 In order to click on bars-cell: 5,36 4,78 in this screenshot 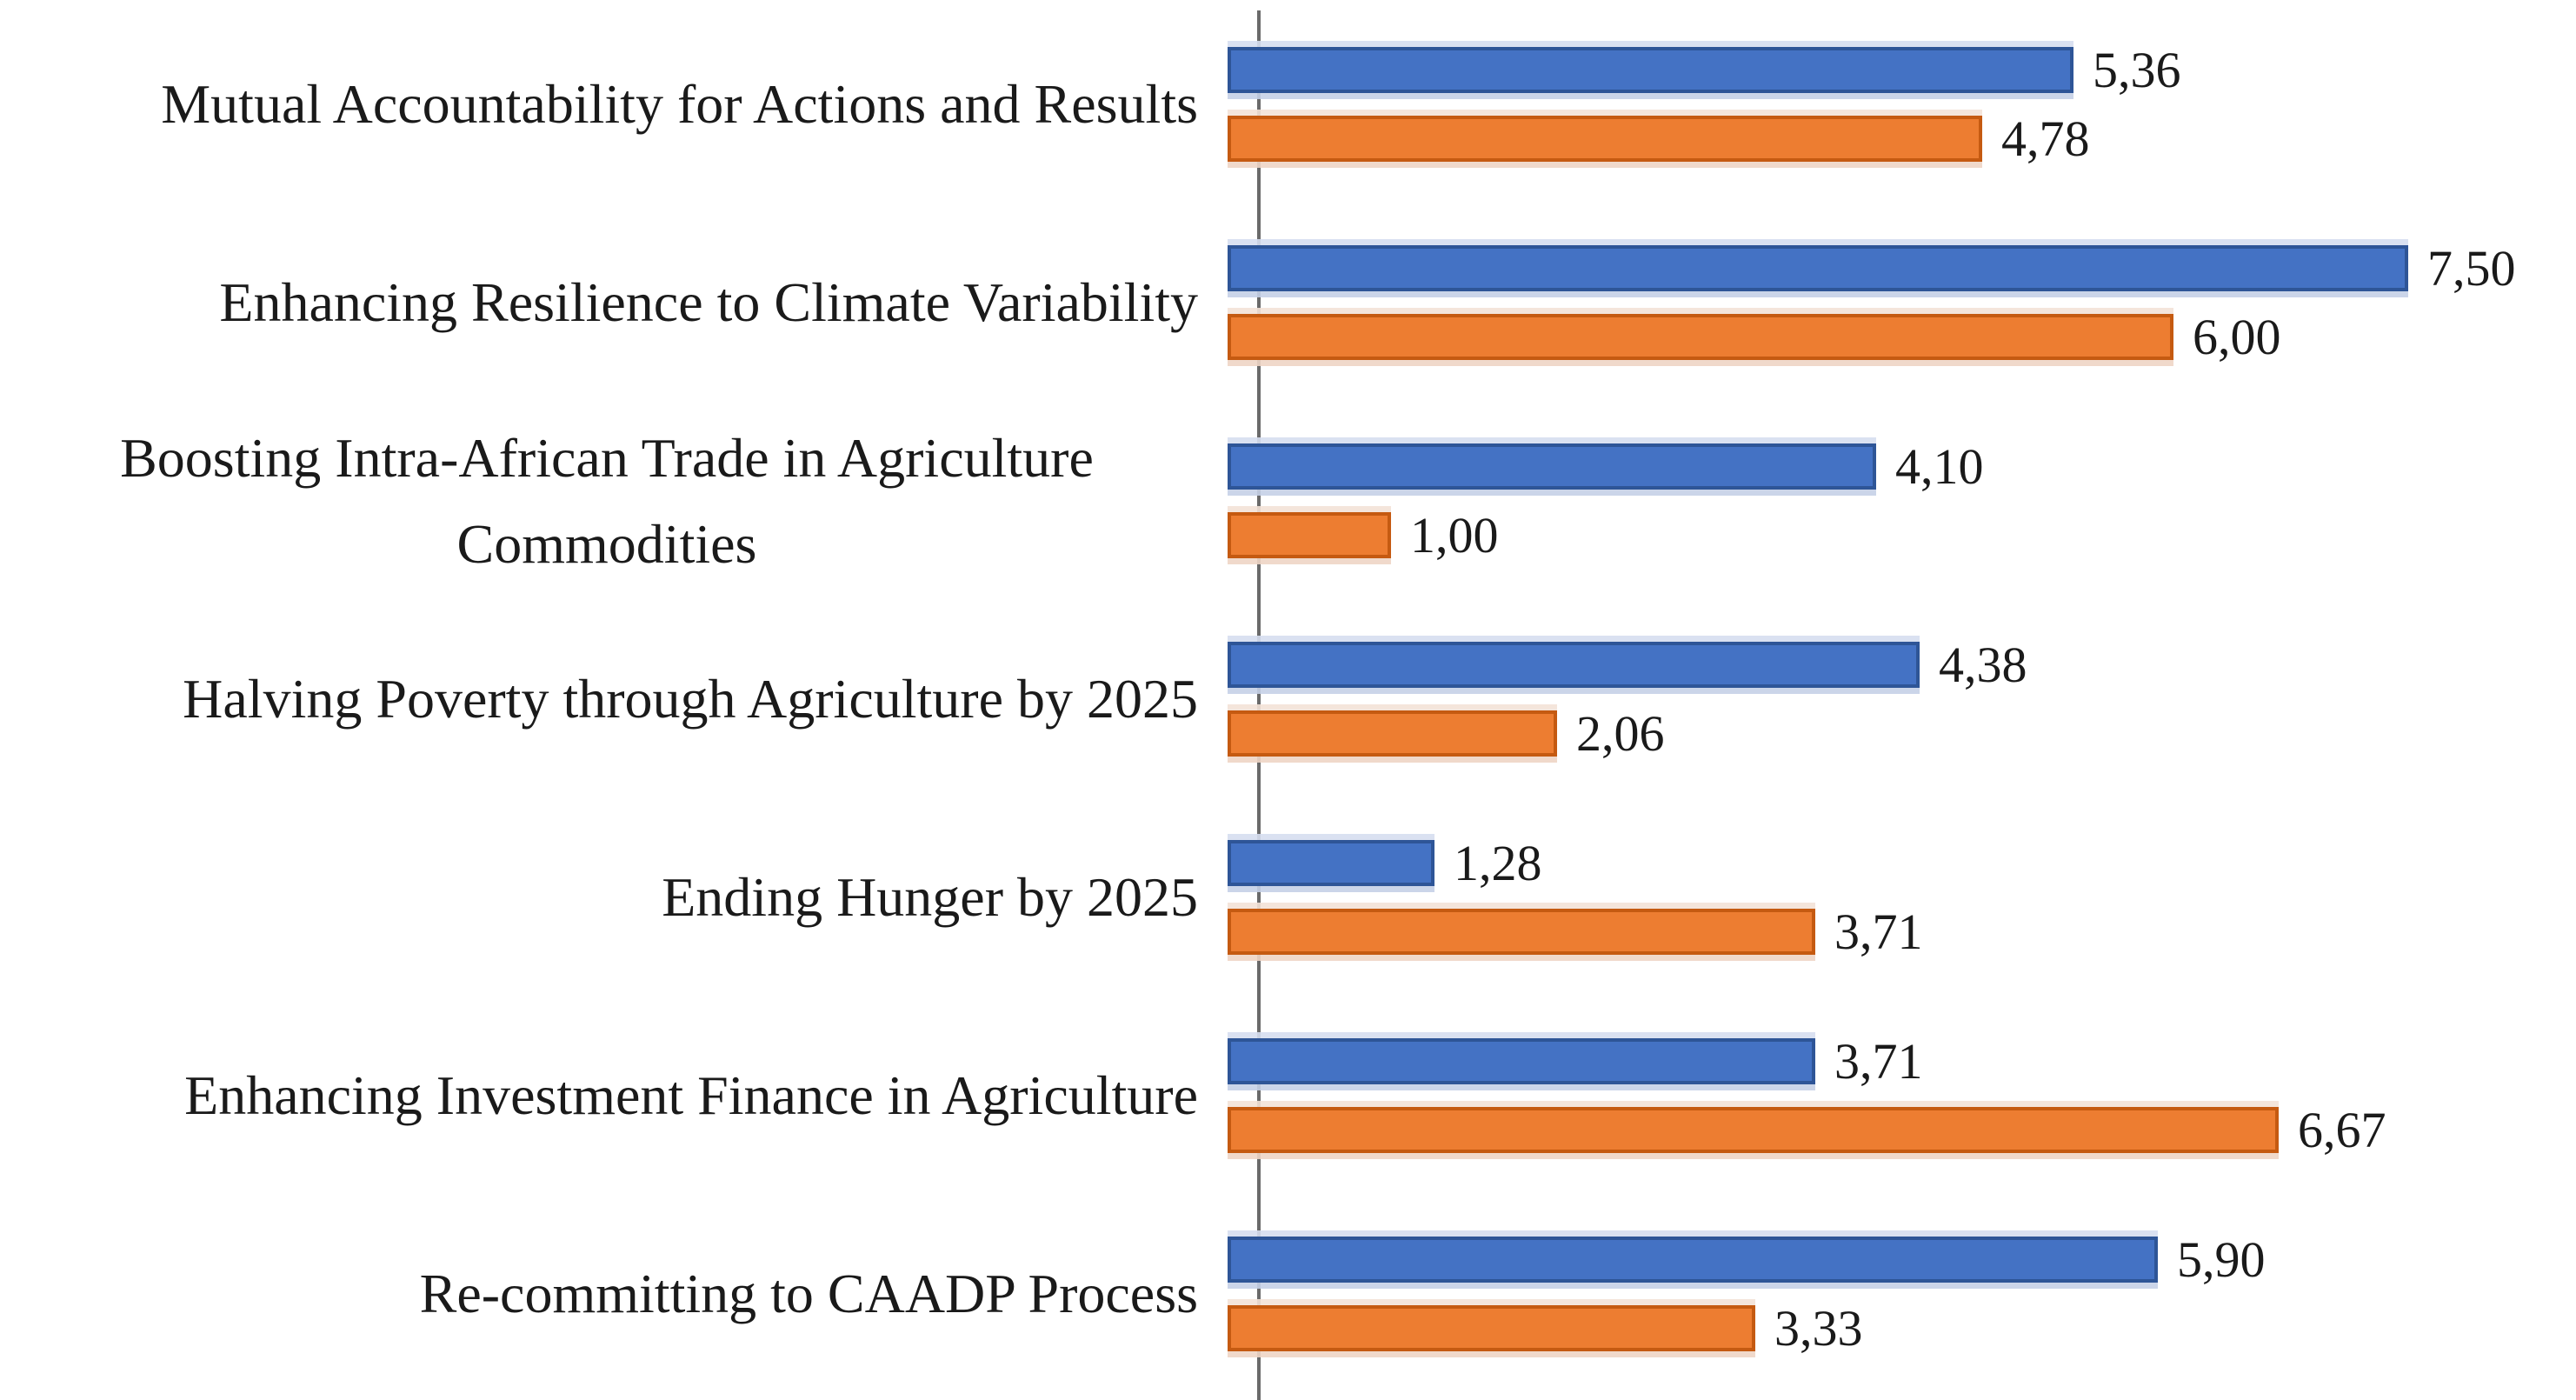, I will do `click(1902, 104)`.